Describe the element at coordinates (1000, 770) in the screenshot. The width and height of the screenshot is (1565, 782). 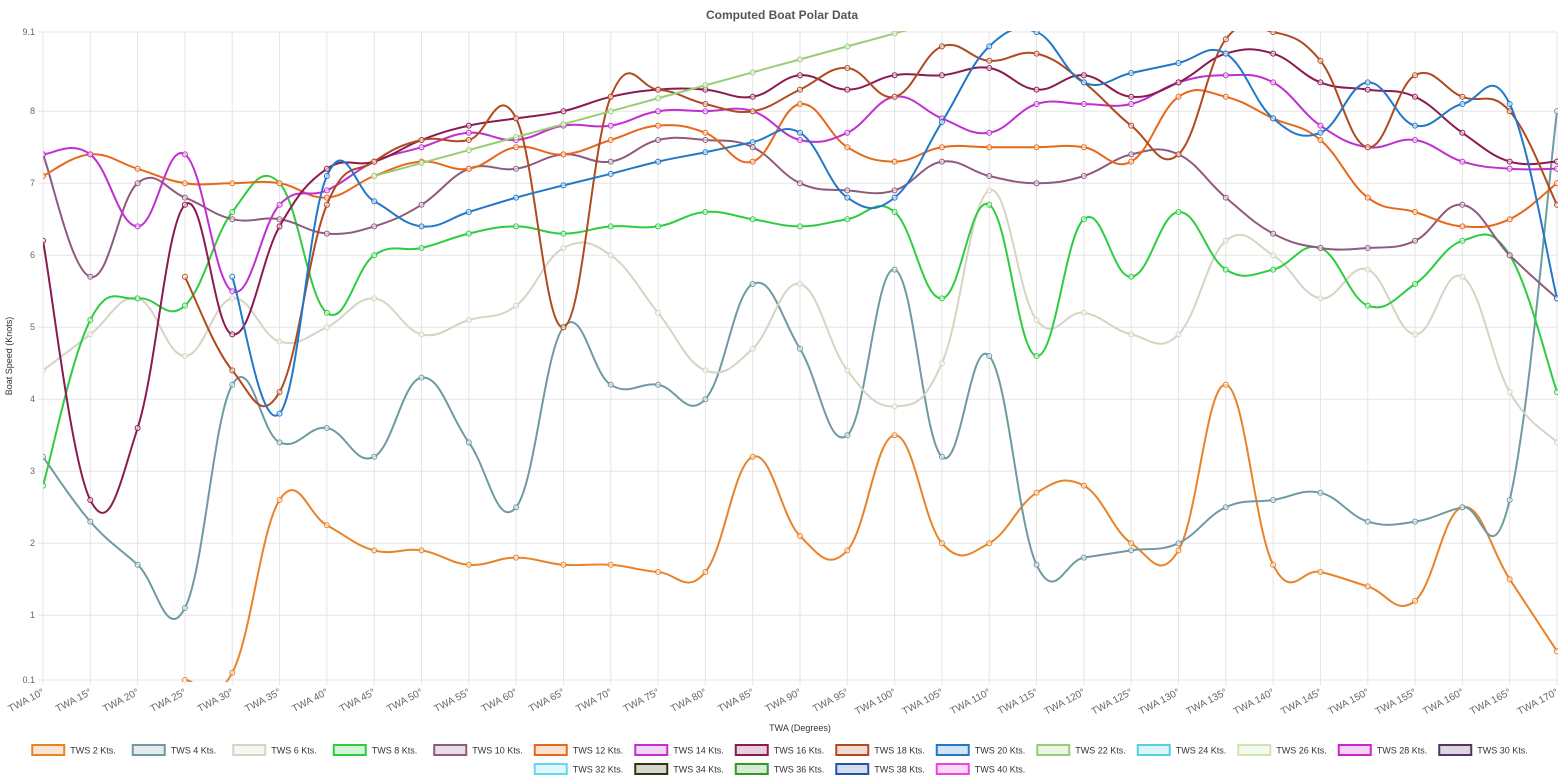
I see `legend-label: TWS 40 Kts.` at that location.